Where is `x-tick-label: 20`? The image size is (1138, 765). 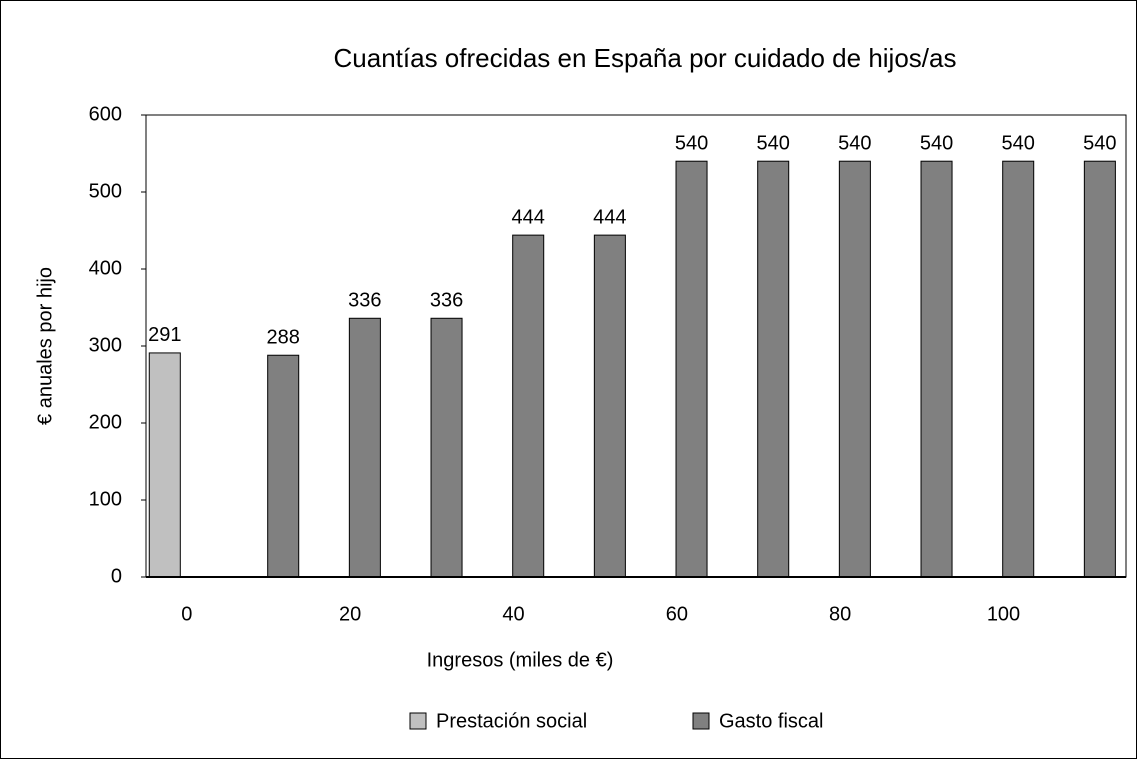 x-tick-label: 20 is located at coordinates (350, 614).